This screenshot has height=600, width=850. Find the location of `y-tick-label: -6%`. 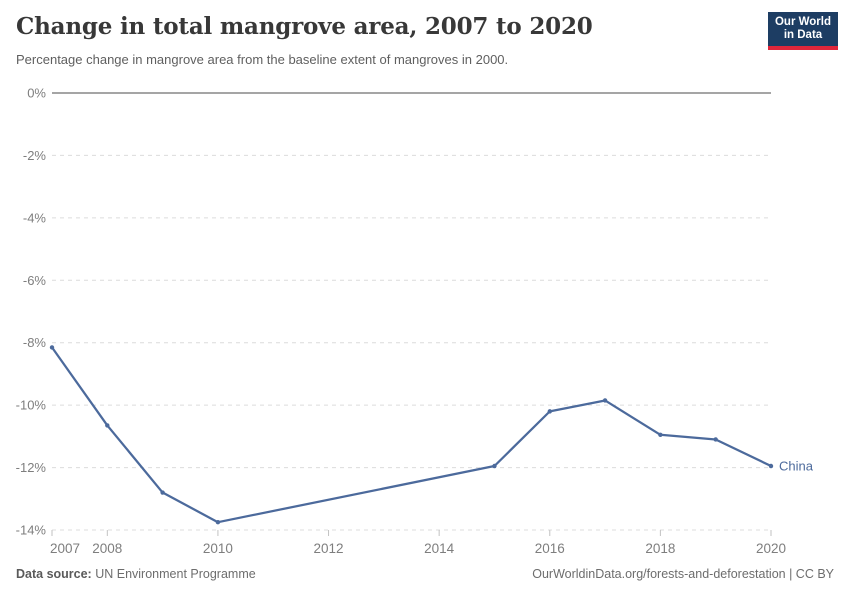

y-tick-label: -6% is located at coordinates (35, 280).